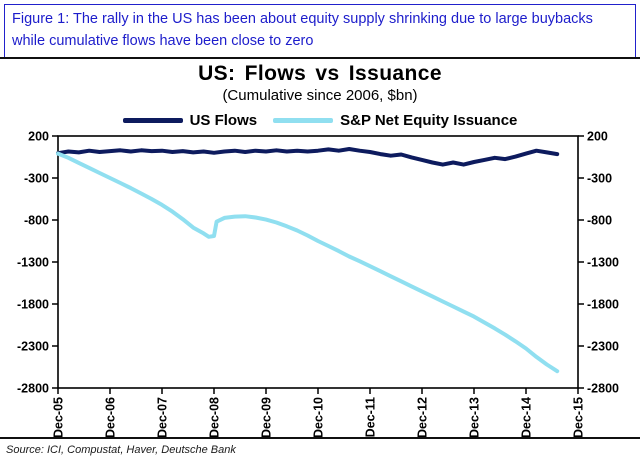  What do you see at coordinates (423, 417) in the screenshot?
I see `x-axis-label: Dec-12` at bounding box center [423, 417].